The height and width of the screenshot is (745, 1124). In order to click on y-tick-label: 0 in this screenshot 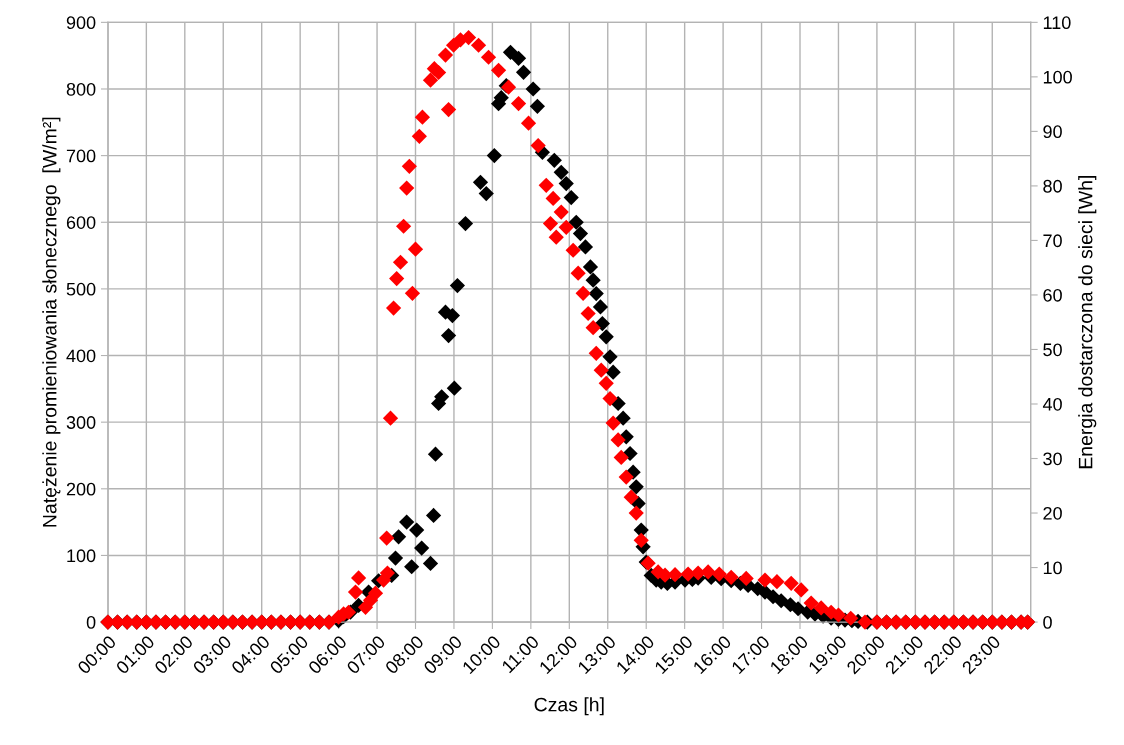, I will do `click(91, 622)`.